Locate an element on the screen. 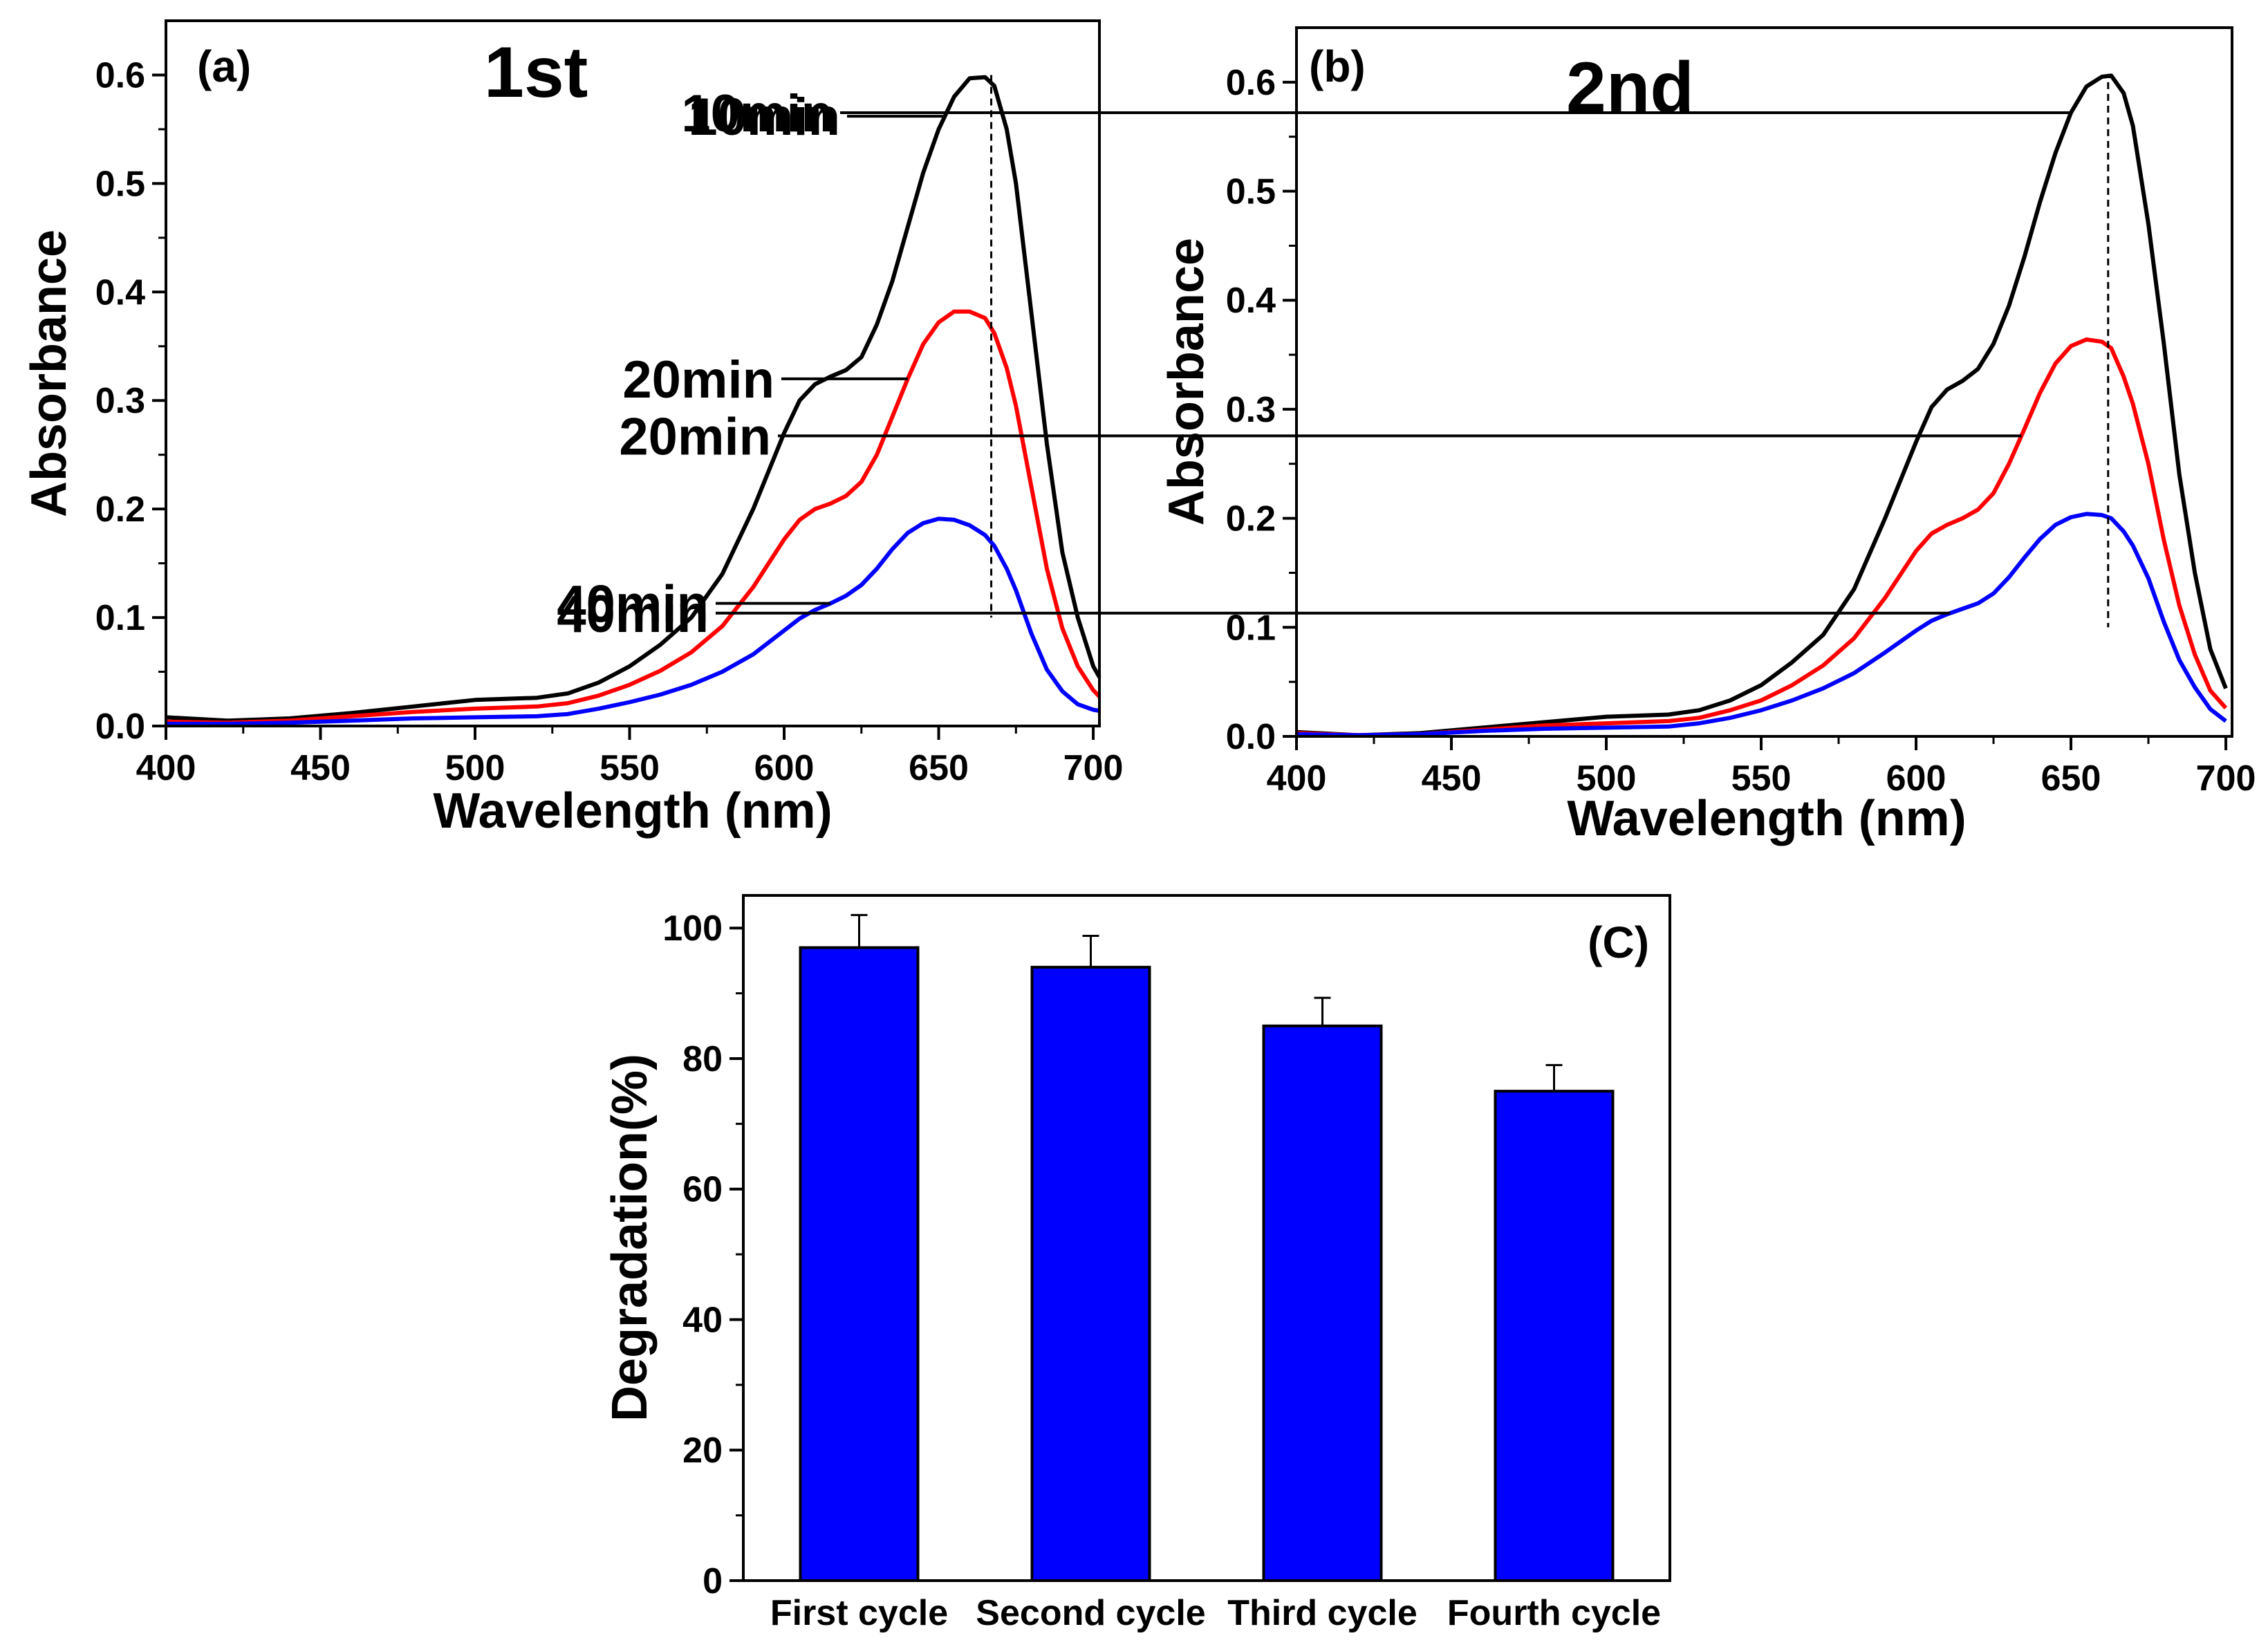 This screenshot has width=2268, height=1647. panel-letter: (C) is located at coordinates (1618, 942).